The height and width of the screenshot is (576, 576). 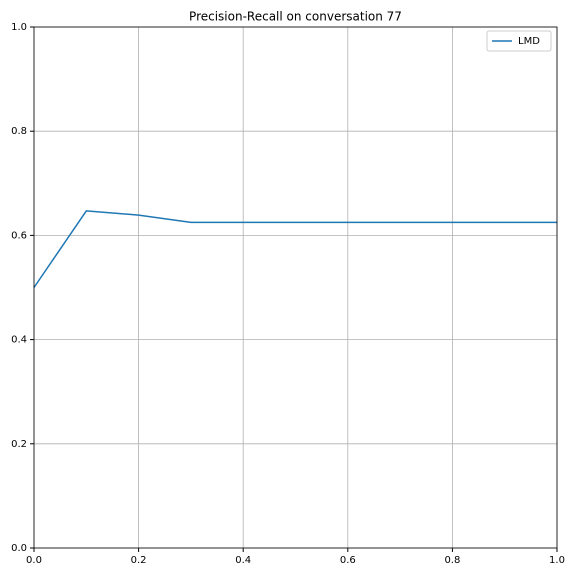 I want to click on chart-title: Precision-Recall on conversation 77, so click(x=295, y=17).